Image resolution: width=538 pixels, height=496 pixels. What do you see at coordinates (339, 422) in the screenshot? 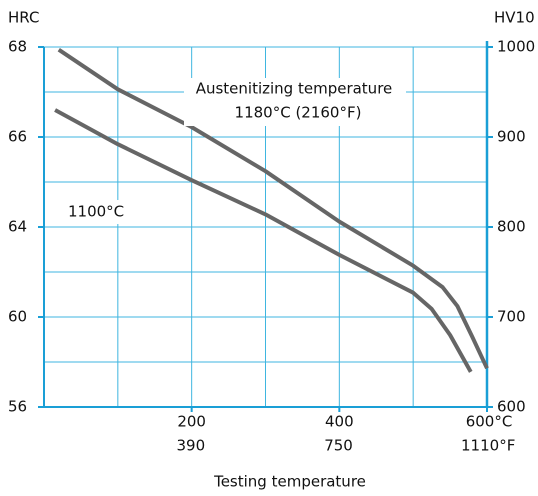
I see `x-tick-label: 400` at bounding box center [339, 422].